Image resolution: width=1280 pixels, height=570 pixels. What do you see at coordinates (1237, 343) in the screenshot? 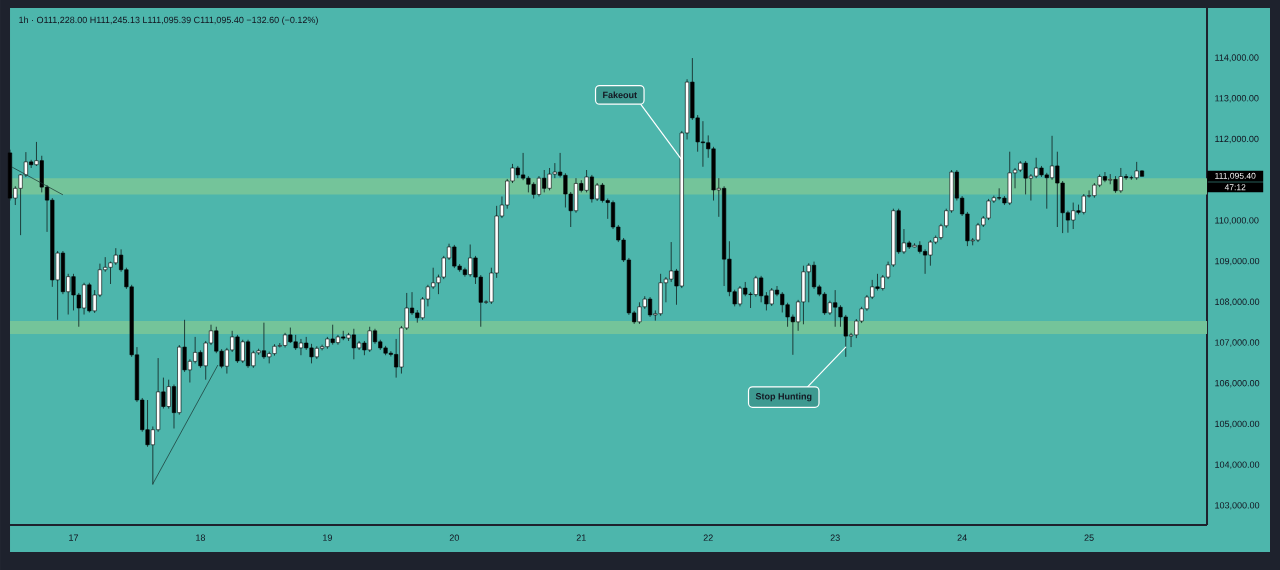
I see `y-tick-label: 107,000.00` at bounding box center [1237, 343].